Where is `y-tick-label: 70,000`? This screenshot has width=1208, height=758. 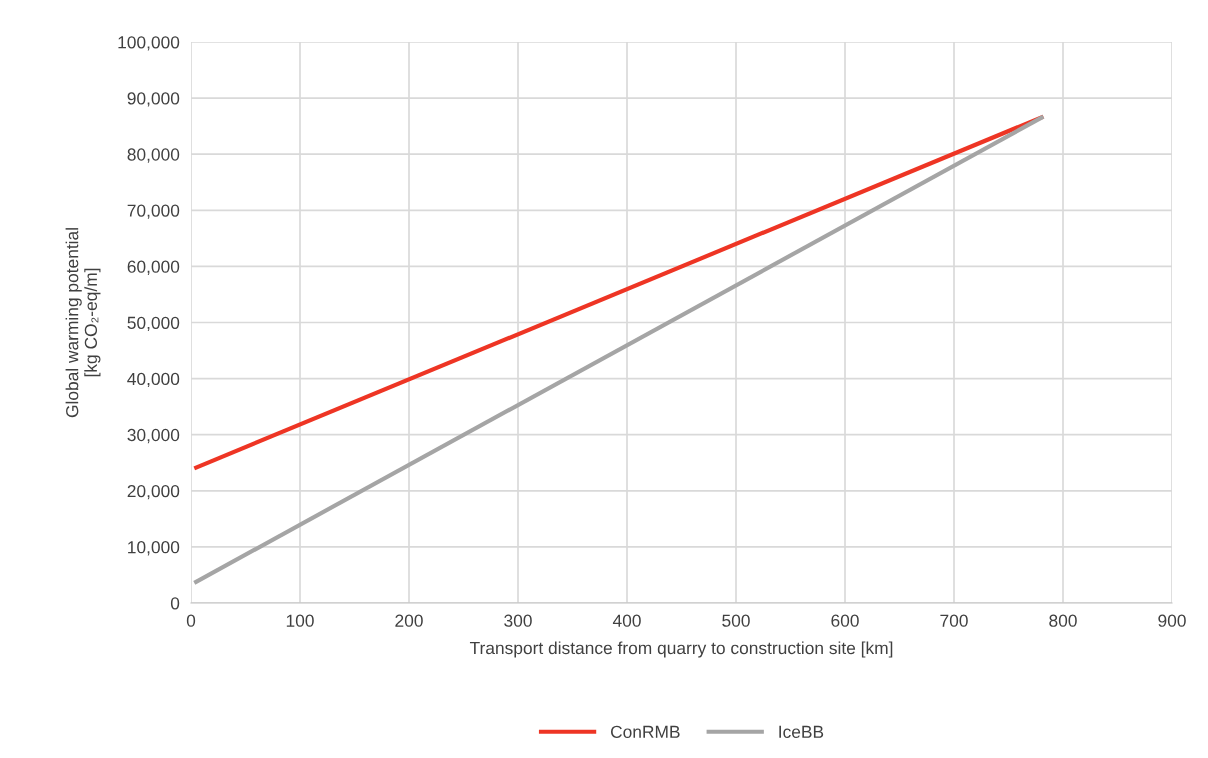 y-tick-label: 70,000 is located at coordinates (153, 211).